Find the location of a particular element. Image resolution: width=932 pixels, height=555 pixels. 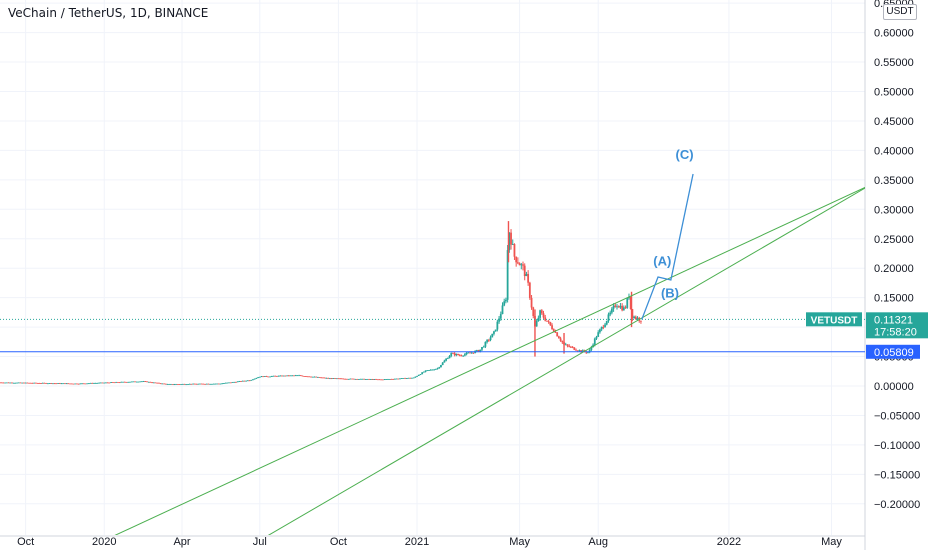

y-tick-label: 0.55000 is located at coordinates (894, 63).